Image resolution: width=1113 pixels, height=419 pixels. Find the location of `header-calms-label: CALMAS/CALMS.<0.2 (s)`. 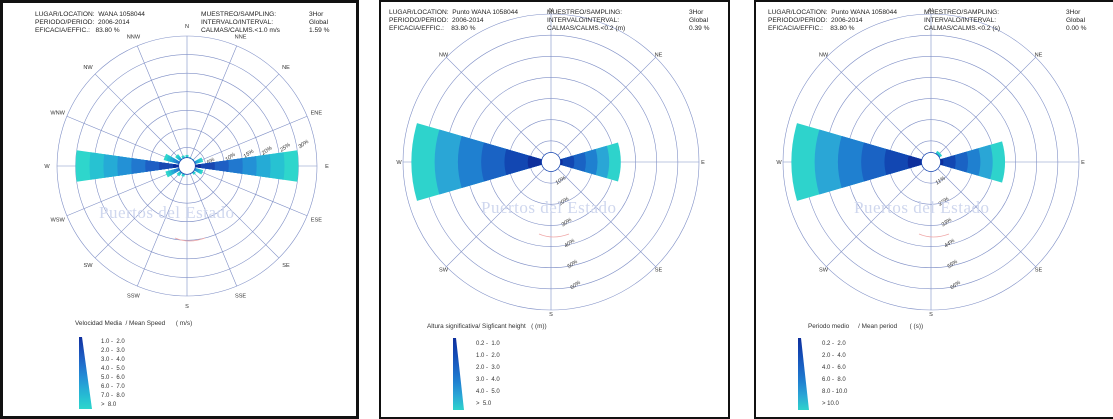

header-calms-label: CALMAS/CALMS.<0.2 (s) is located at coordinates (962, 28).